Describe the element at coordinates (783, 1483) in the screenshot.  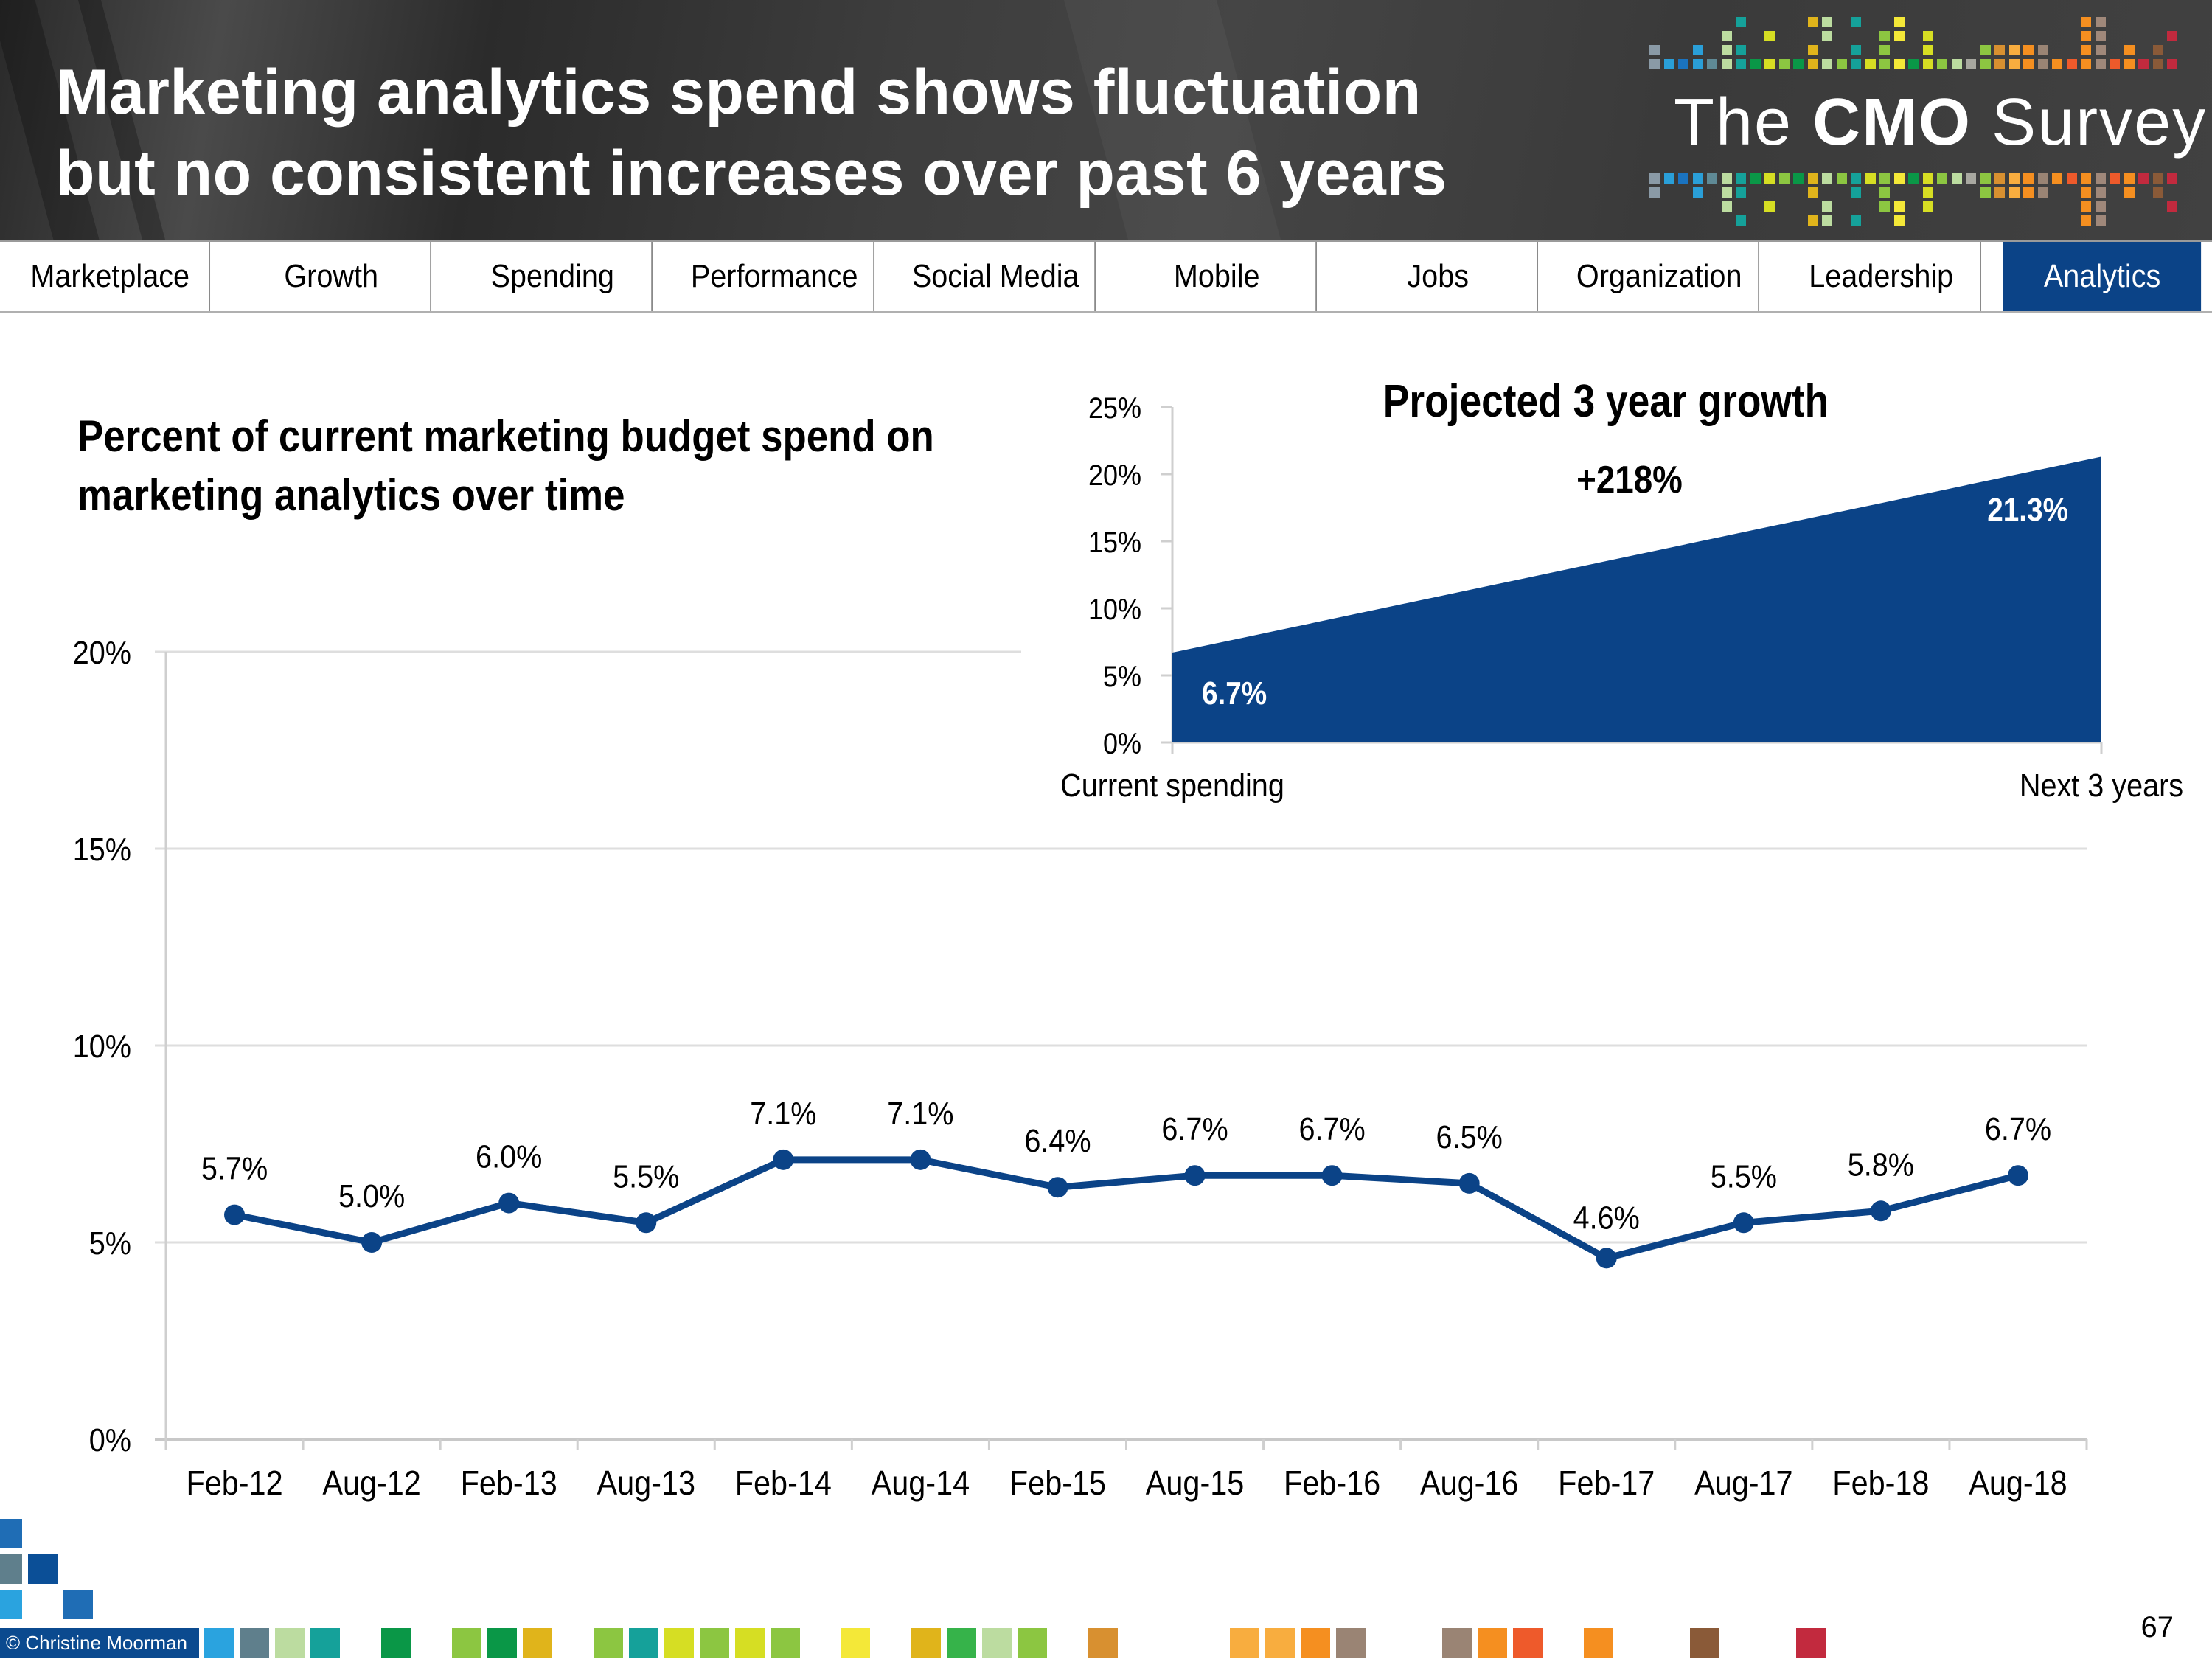
I see `x-tick-label: Feb-14` at that location.